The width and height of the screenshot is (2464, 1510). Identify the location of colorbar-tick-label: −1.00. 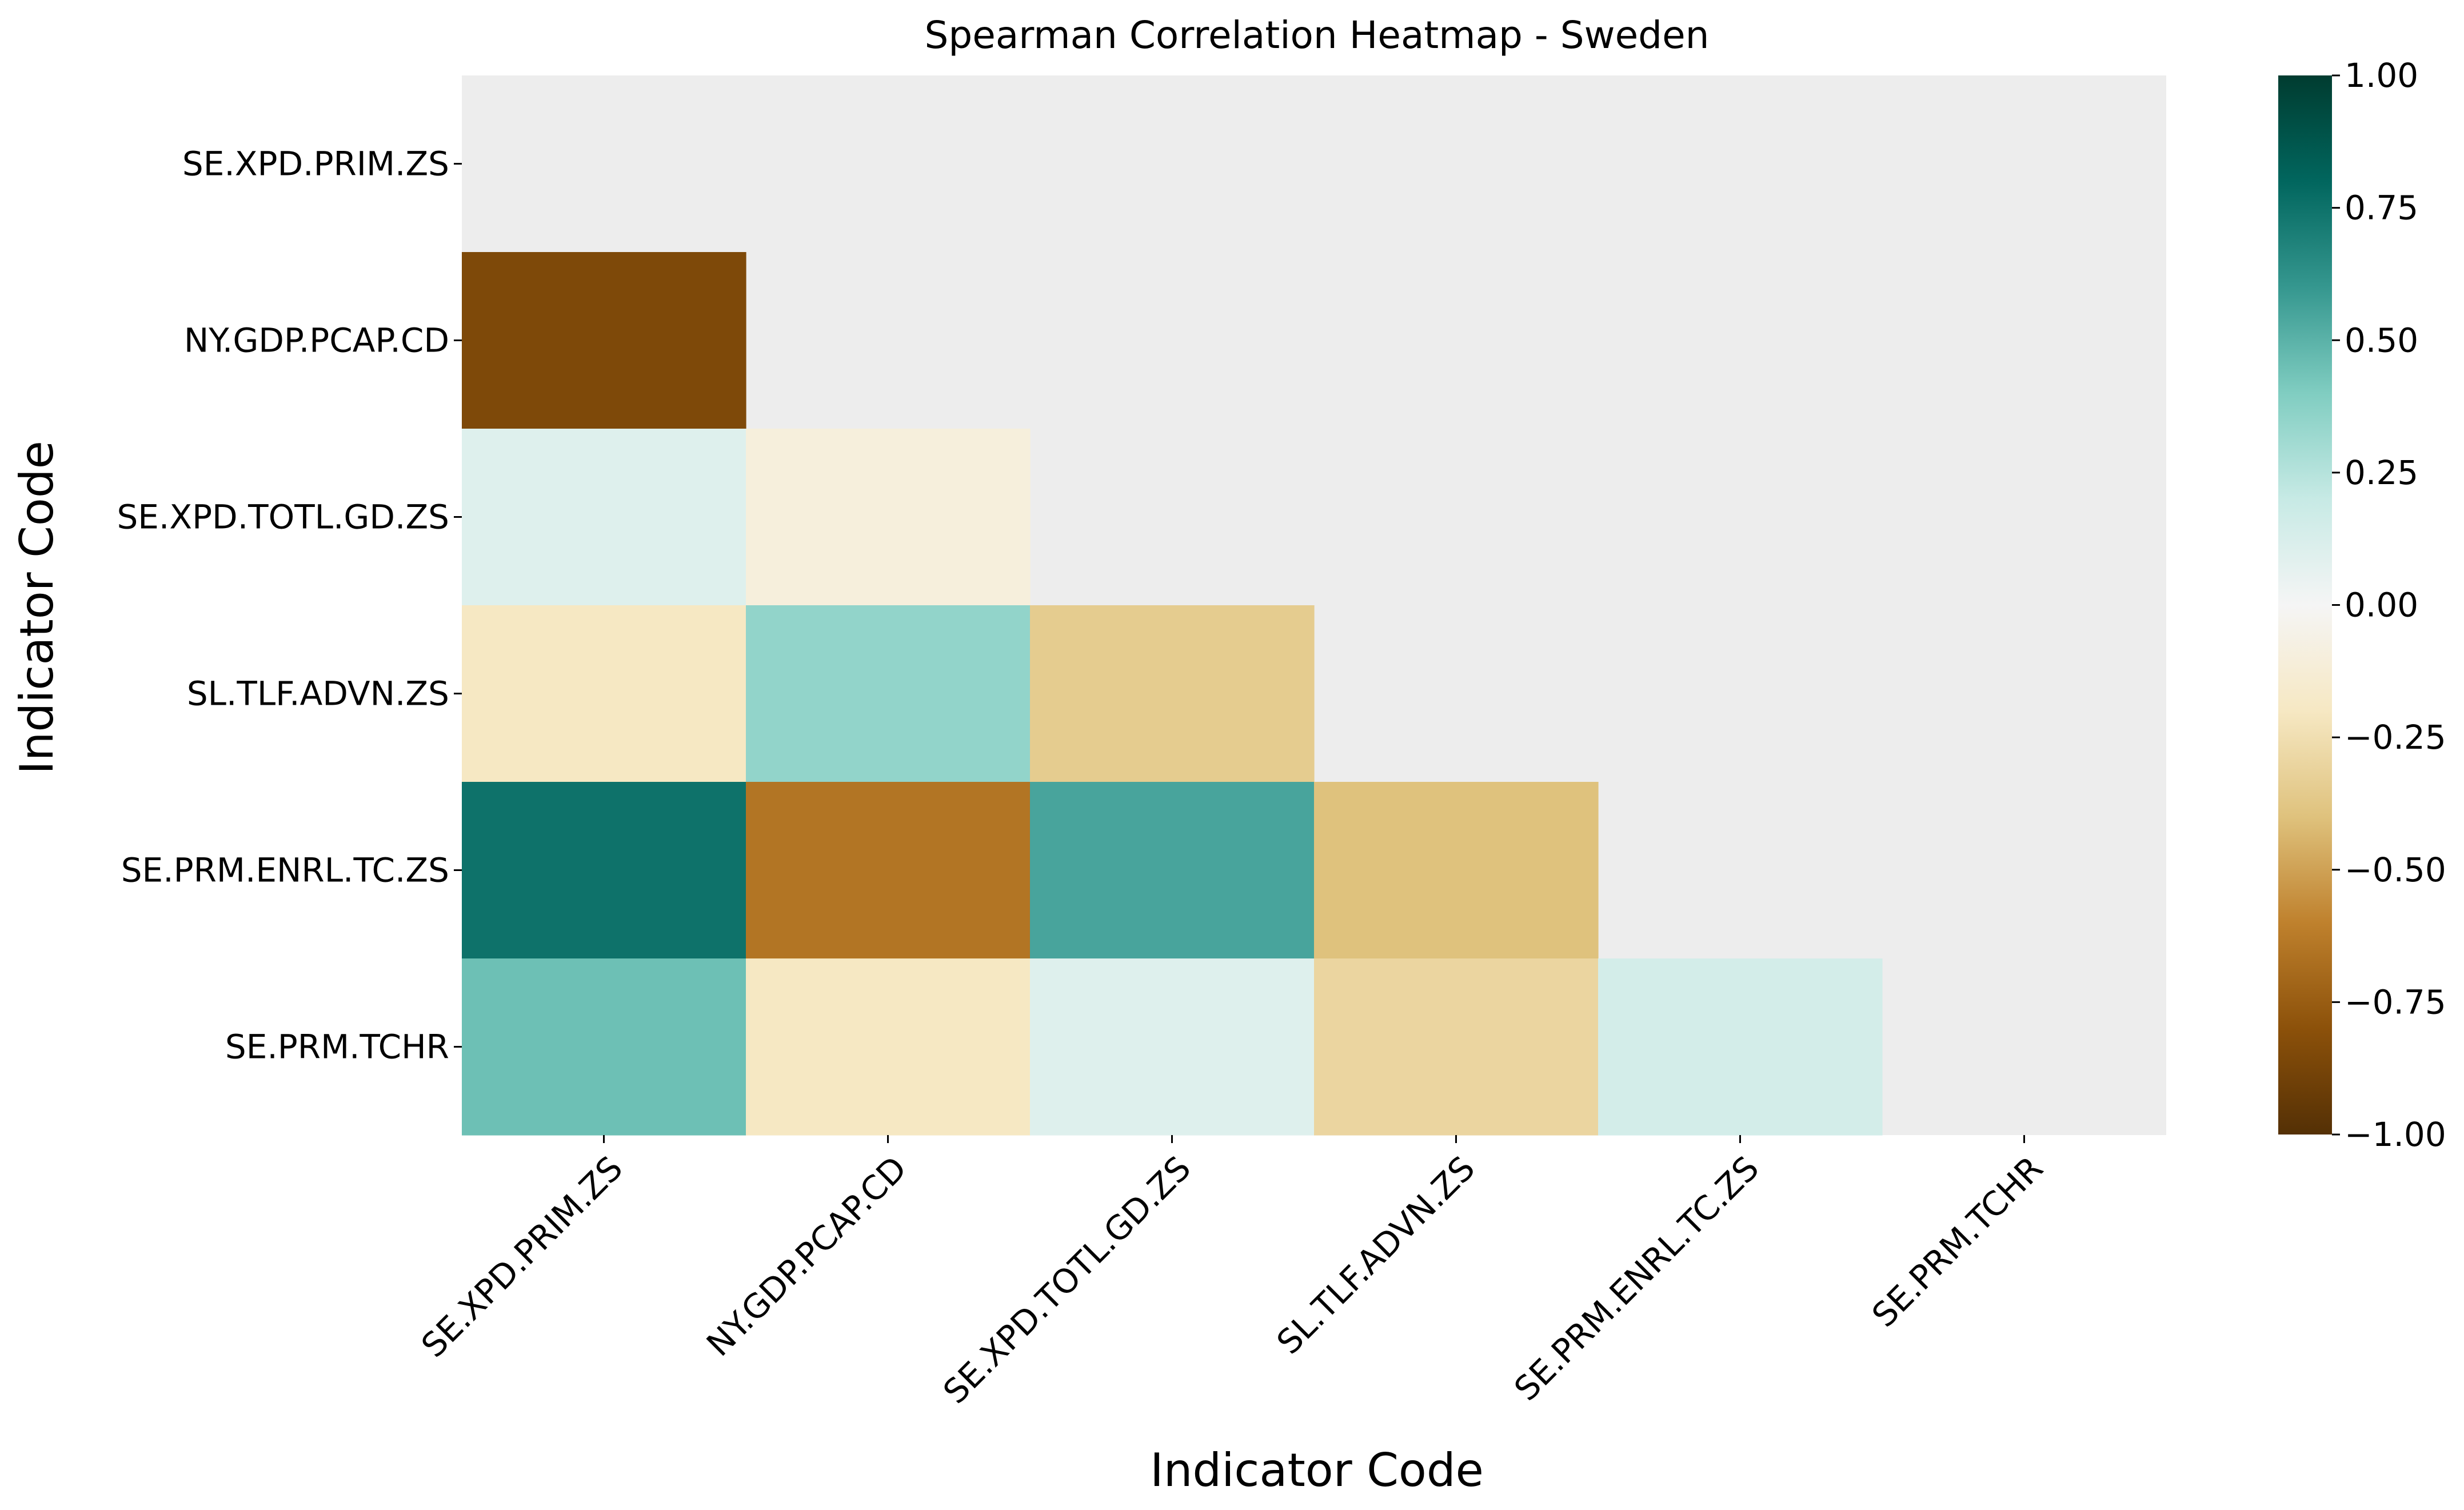
(2396, 1135).